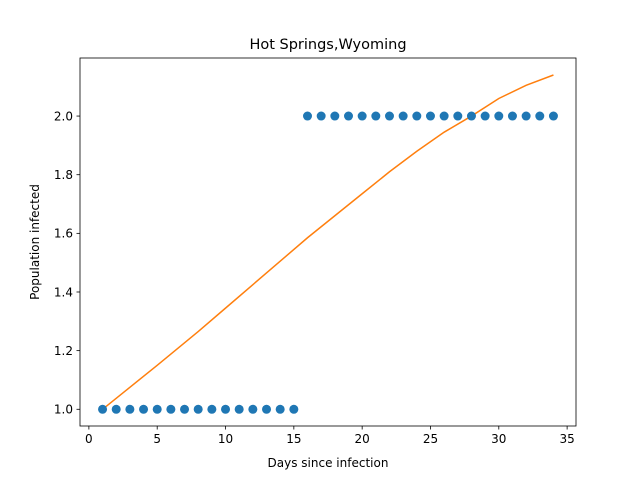 The image size is (640, 480). Describe the element at coordinates (330, 436) in the screenshot. I see `x-axis: 0 5 10 15 20 25 30 35` at that location.